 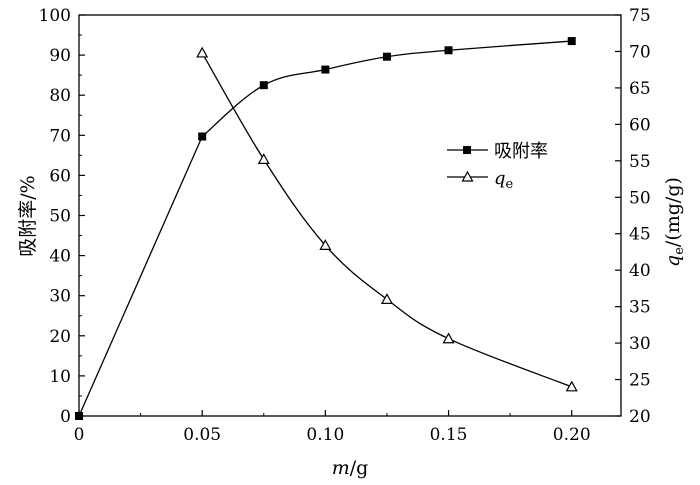 What do you see at coordinates (640, 89) in the screenshot?
I see `y-right-tick-label: 65` at bounding box center [640, 89].